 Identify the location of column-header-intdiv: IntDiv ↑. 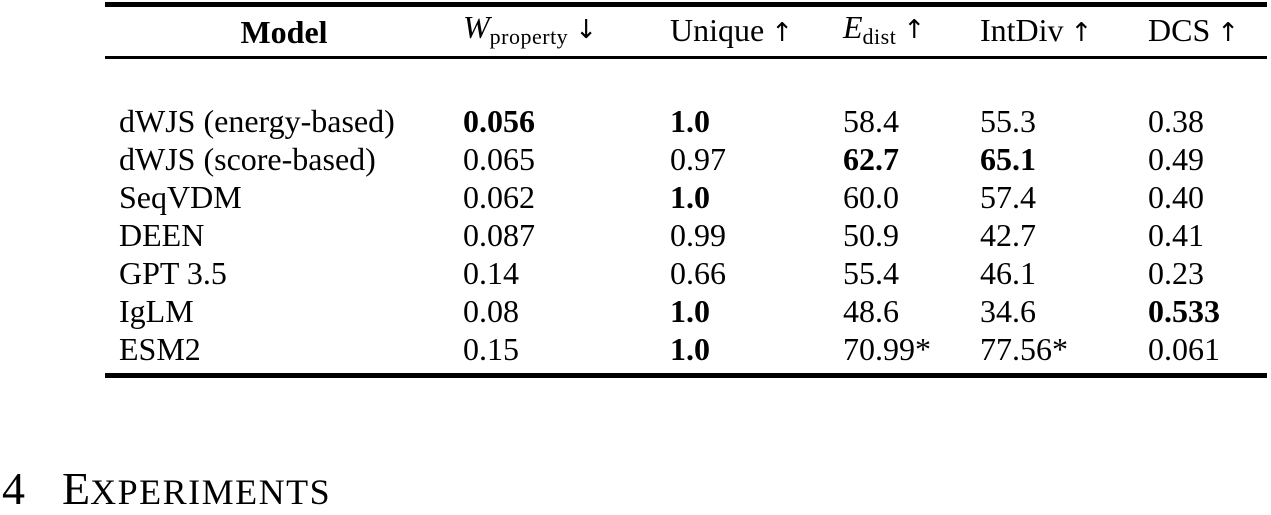
(1064, 31).